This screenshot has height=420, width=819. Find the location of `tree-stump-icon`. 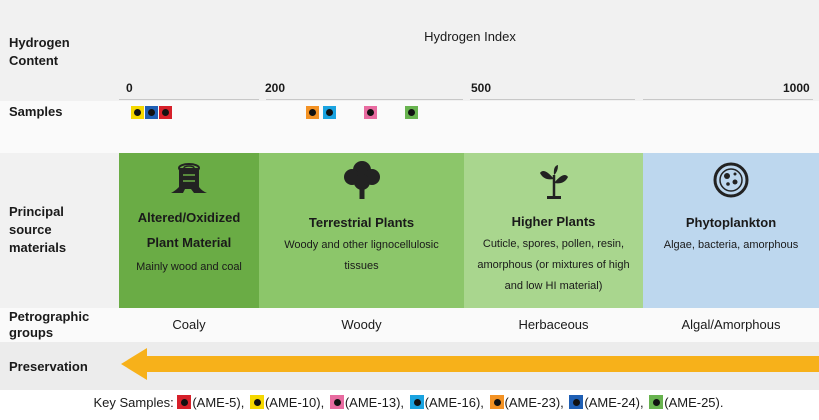

tree-stump-icon is located at coordinates (189, 178).